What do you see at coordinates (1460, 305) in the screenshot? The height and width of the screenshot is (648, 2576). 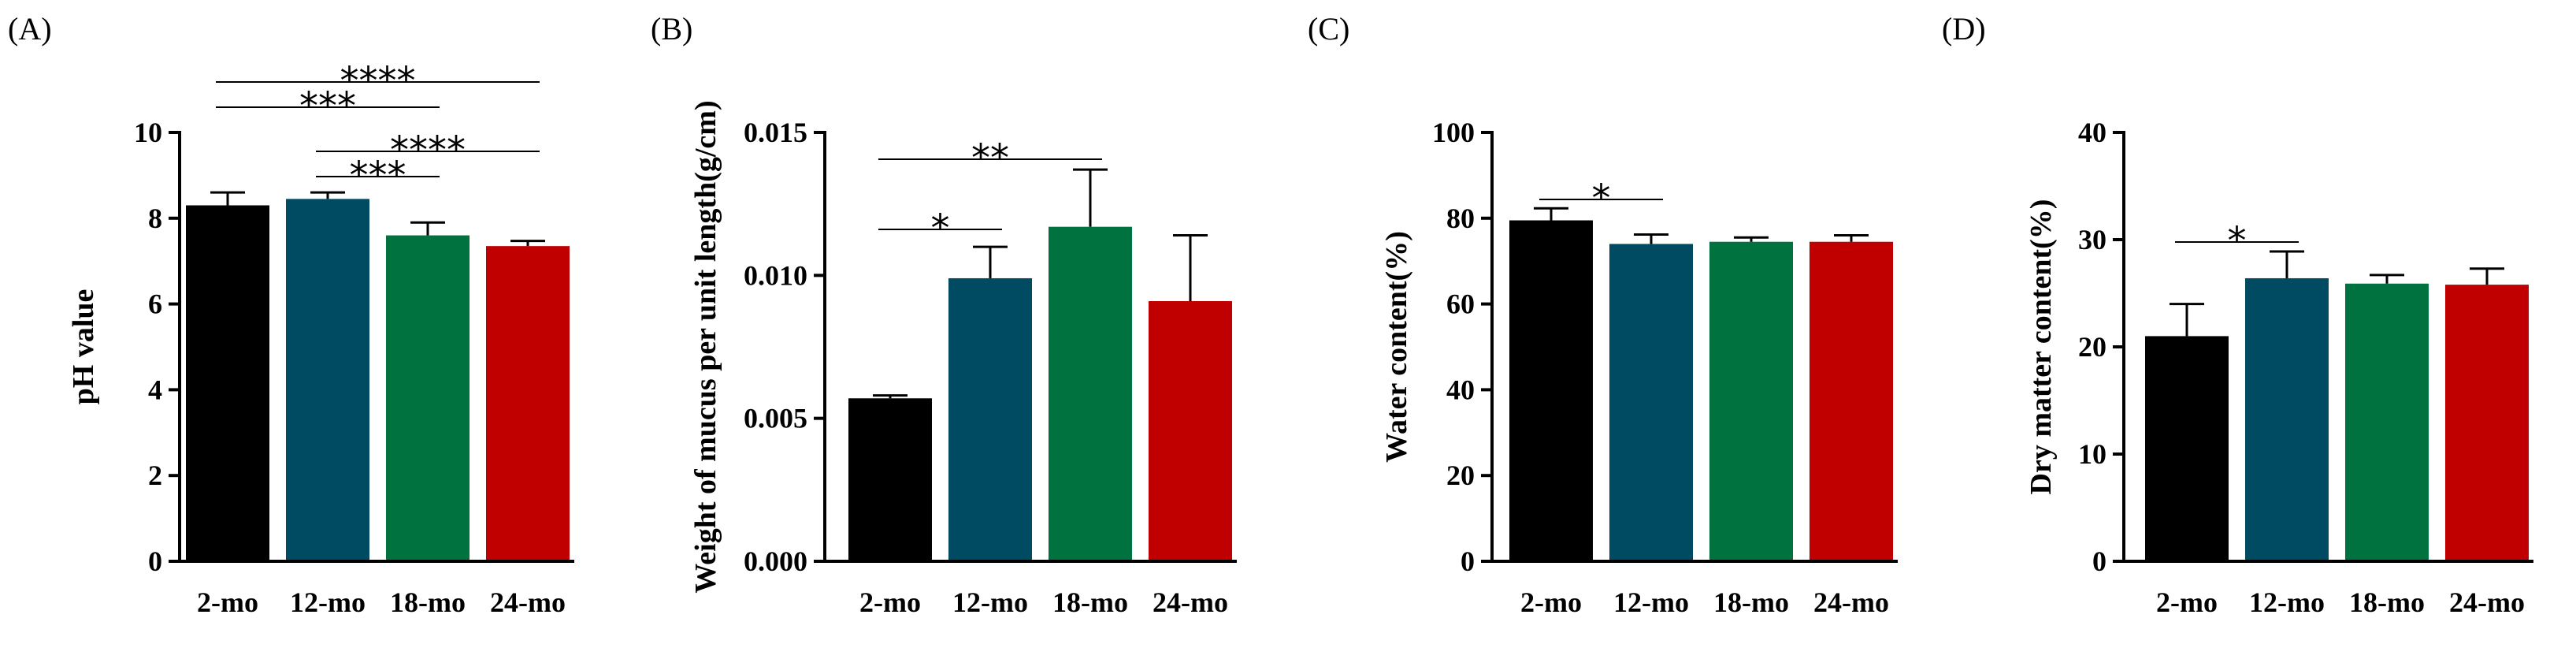 I see `y-tick-label: 60` at bounding box center [1460, 305].